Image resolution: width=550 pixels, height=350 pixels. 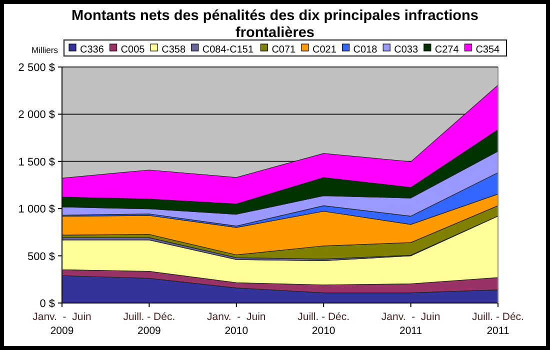 I want to click on y-tick-label: 0 $, so click(x=47, y=304).